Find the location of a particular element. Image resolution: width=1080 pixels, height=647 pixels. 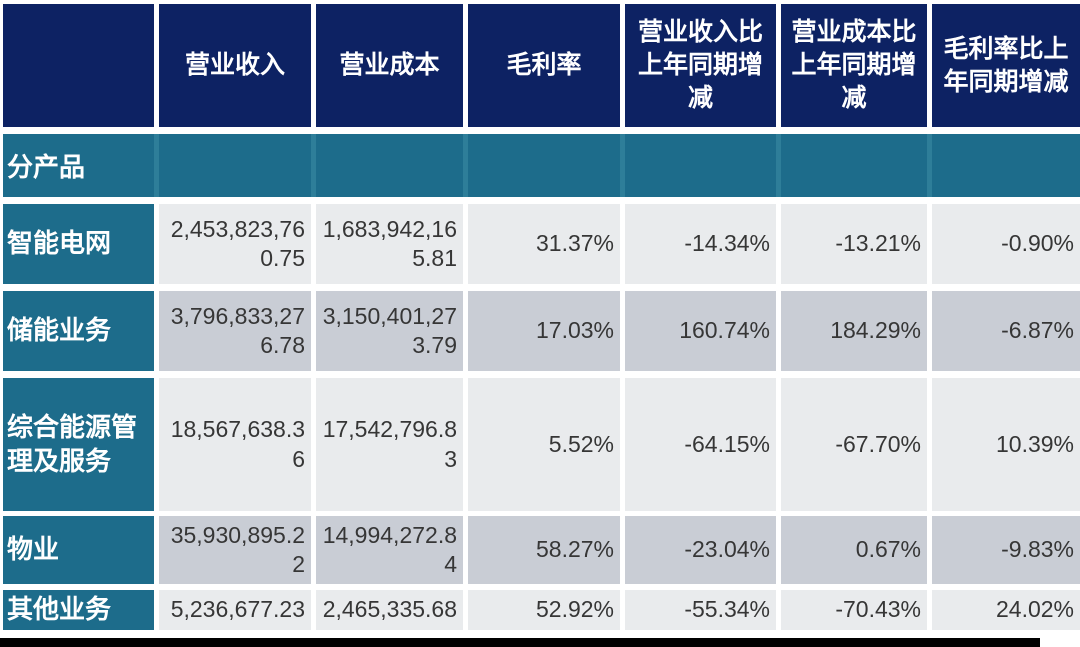

cost-yoy-value: -67.70% is located at coordinates (878, 443).